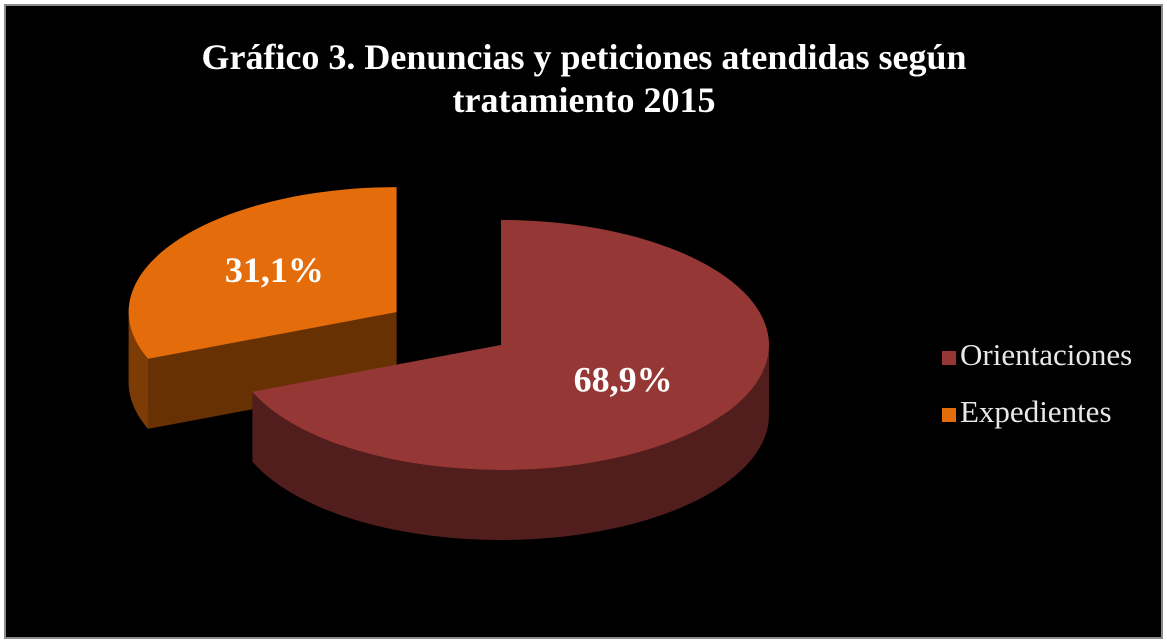 The width and height of the screenshot is (1167, 643). I want to click on data-label: 68,9%, so click(623, 380).